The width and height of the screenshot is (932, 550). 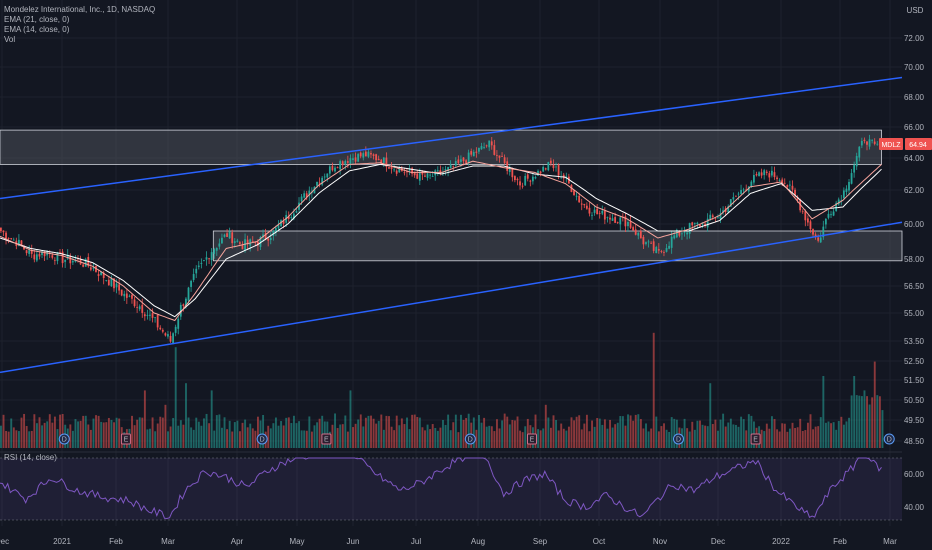 What do you see at coordinates (891, 145) in the screenshot?
I see `badge-symbol: MDLZ` at bounding box center [891, 145].